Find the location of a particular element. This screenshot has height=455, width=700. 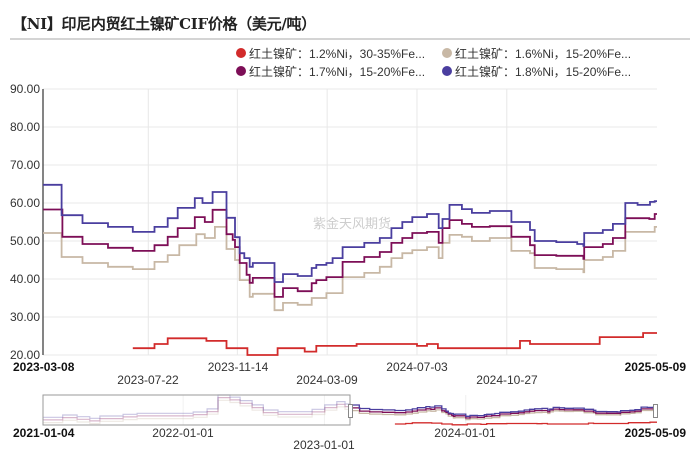

navigator is located at coordinates (349, 410).